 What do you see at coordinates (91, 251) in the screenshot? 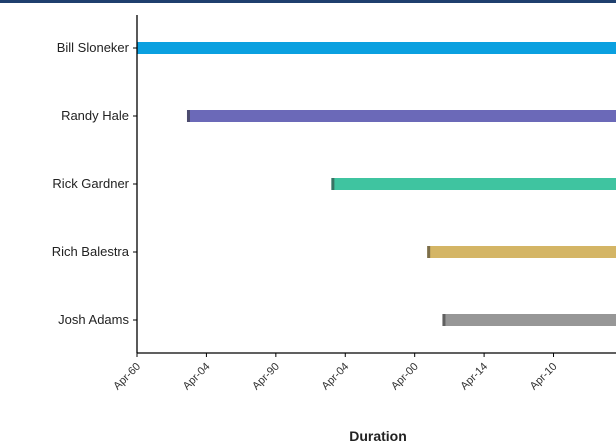
I see `category-label: Rich Balestra` at bounding box center [91, 251].